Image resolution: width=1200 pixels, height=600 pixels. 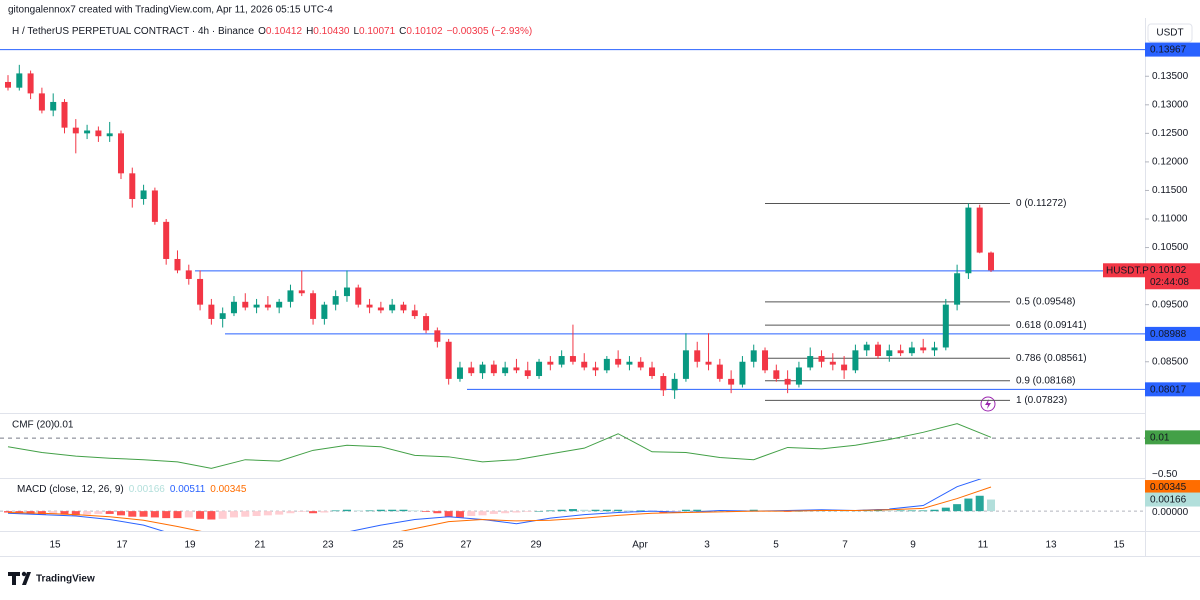 I want to click on x-tick-label: 9, so click(x=913, y=545).